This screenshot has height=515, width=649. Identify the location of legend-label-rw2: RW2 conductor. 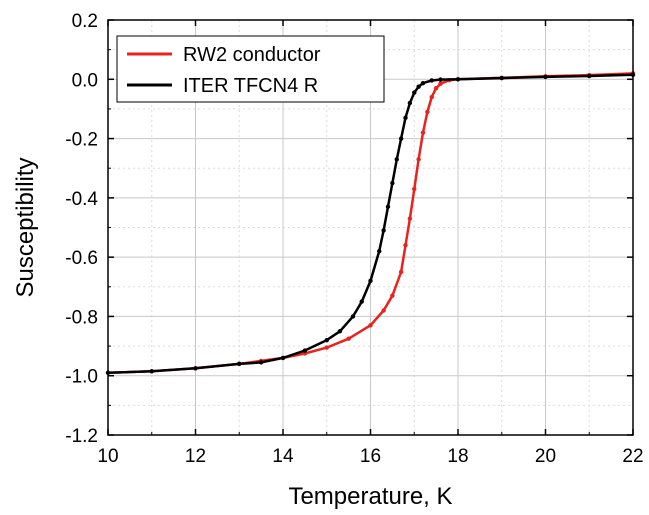
(252, 55).